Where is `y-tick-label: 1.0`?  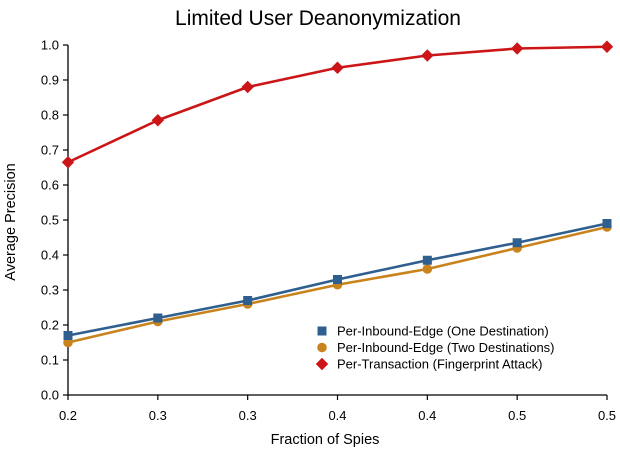 y-tick-label: 1.0 is located at coordinates (50, 45).